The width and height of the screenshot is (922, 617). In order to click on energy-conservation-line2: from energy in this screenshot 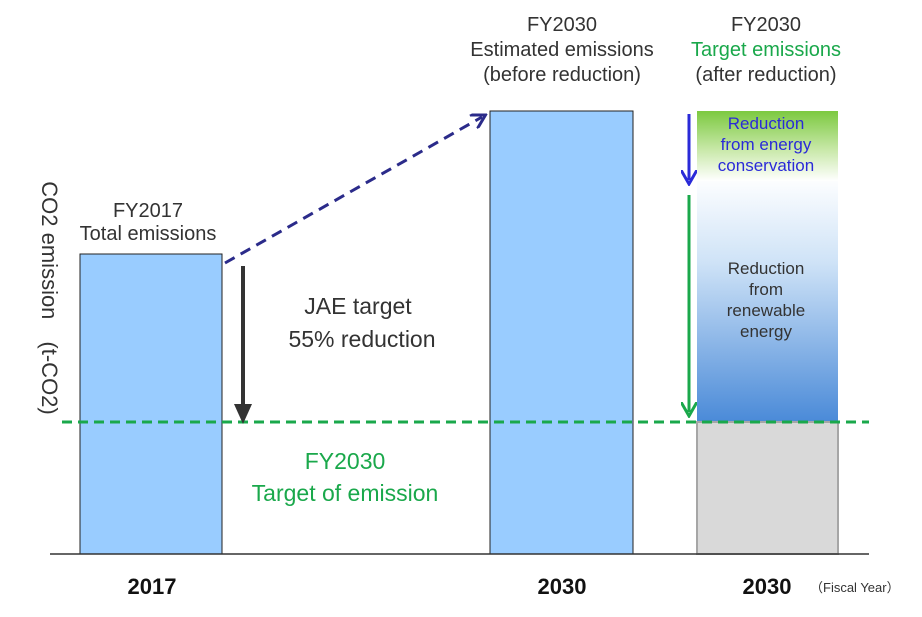, I will do `click(766, 144)`.